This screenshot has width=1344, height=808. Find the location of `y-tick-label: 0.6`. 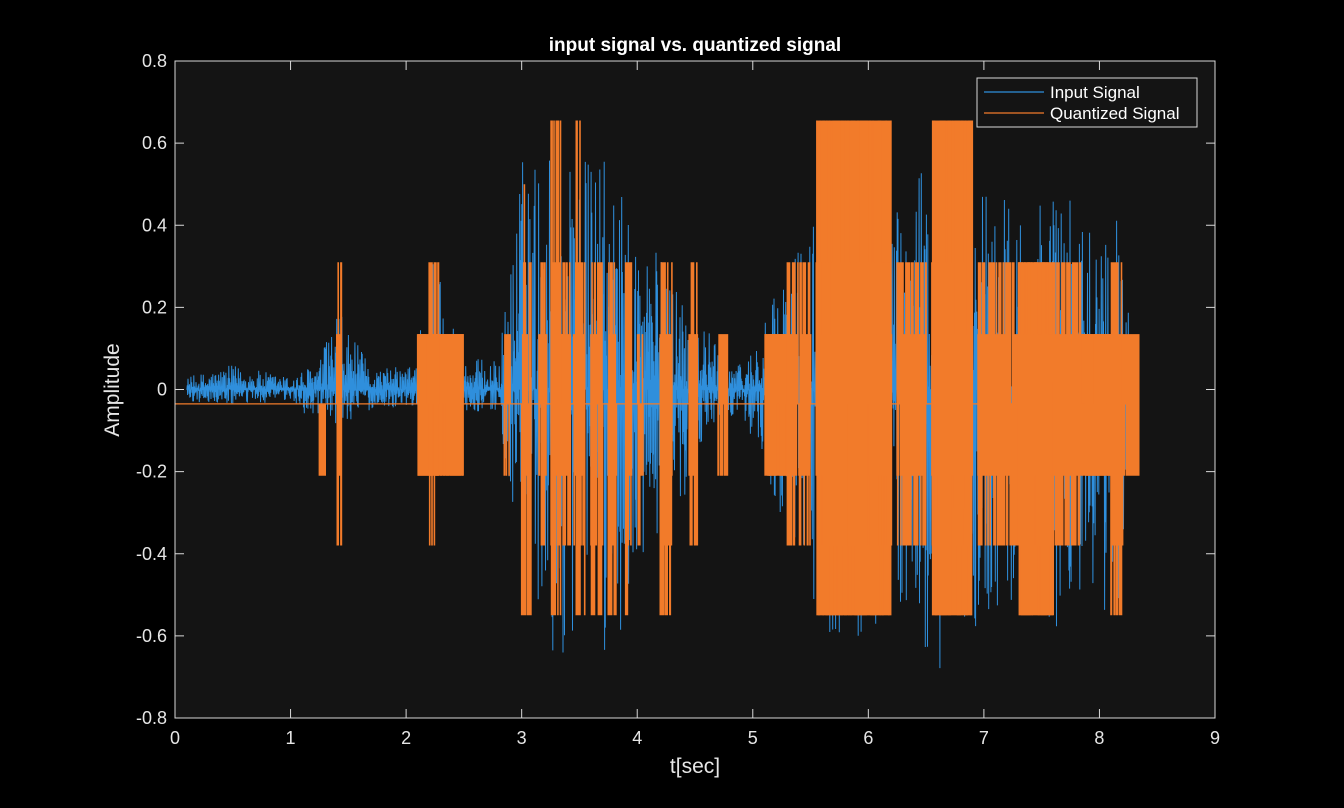

y-tick-label: 0.6 is located at coordinates (154, 143).